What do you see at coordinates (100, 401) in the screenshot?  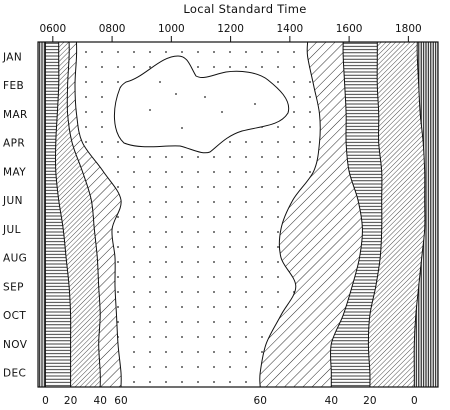 I see `bottom-label-morning-40: 40` at bounding box center [100, 401].